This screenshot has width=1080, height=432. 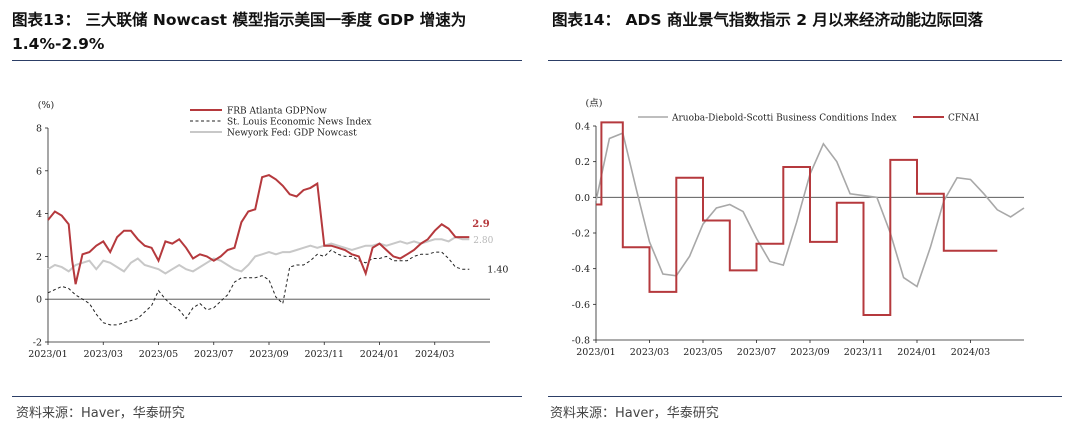 I want to click on series-line-st-louis, so click(x=258, y=287).